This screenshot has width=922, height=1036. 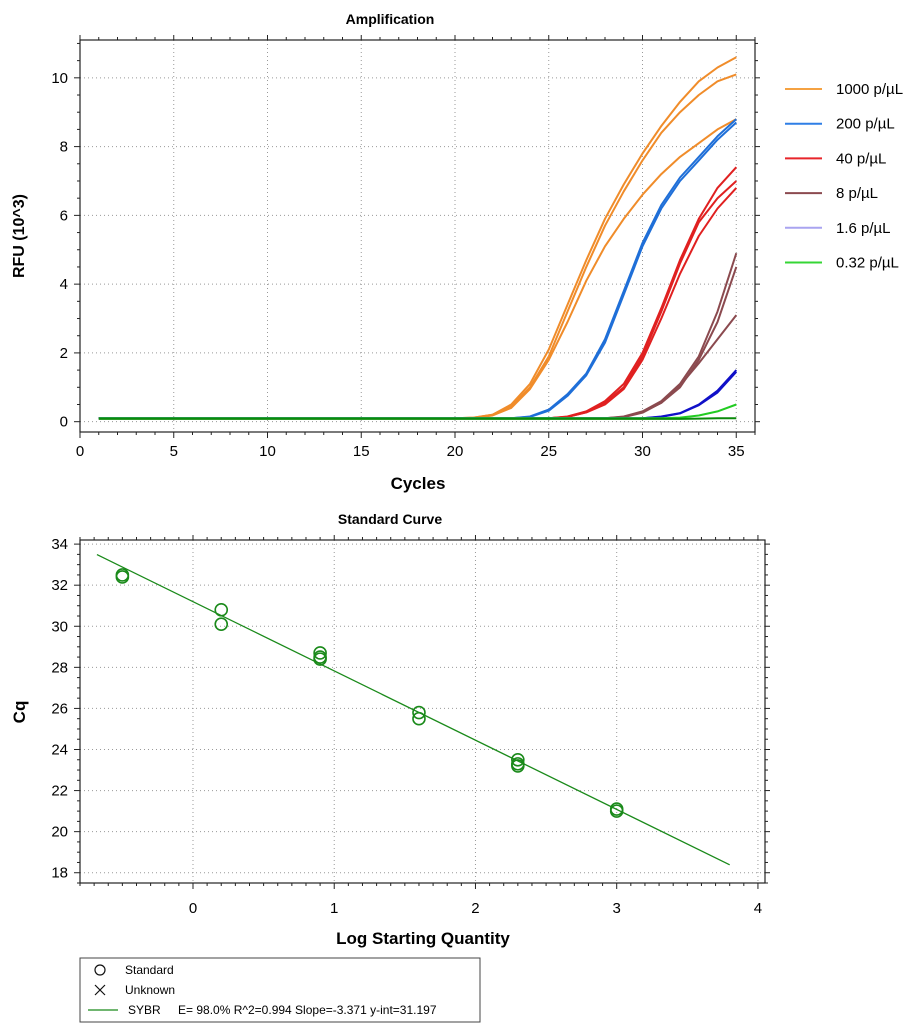 I want to click on standard-curve-points, so click(x=369, y=693).